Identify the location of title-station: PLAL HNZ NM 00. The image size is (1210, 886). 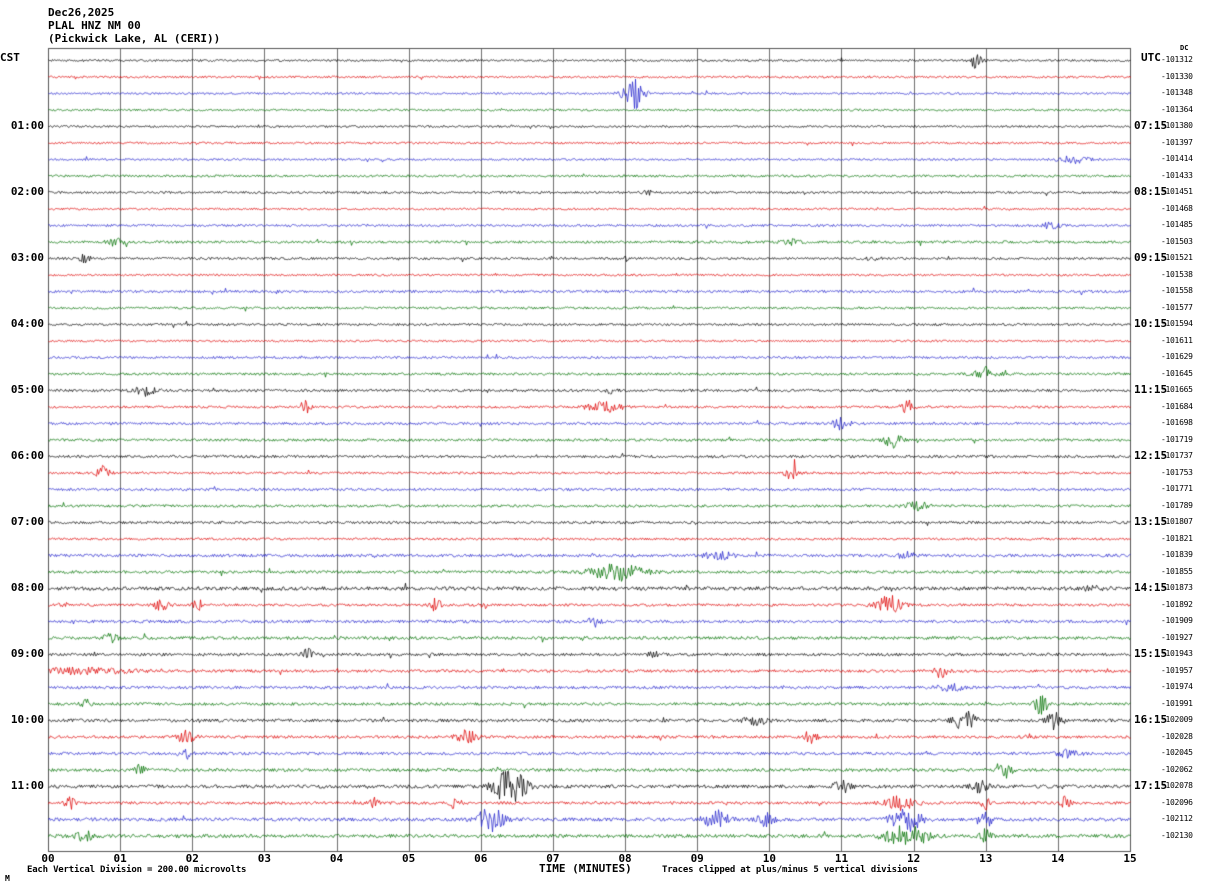
(94, 25).